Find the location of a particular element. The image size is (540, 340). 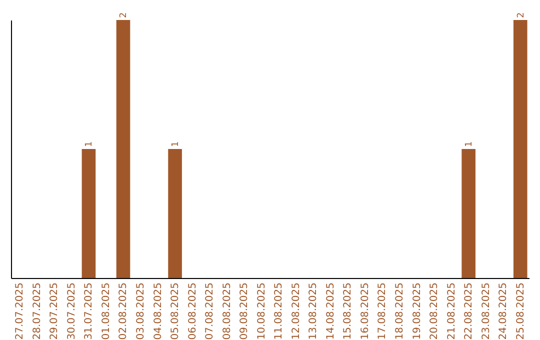

x-tick-label: 13.08.2025 is located at coordinates (314, 311).